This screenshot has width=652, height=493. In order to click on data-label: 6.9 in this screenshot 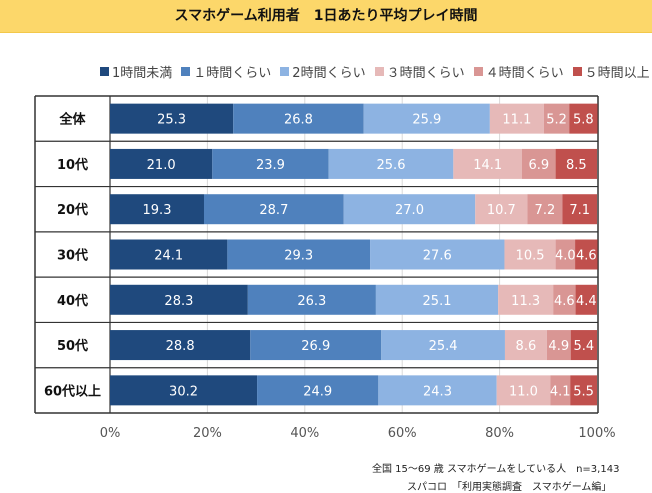, I will do `click(538, 165)`.